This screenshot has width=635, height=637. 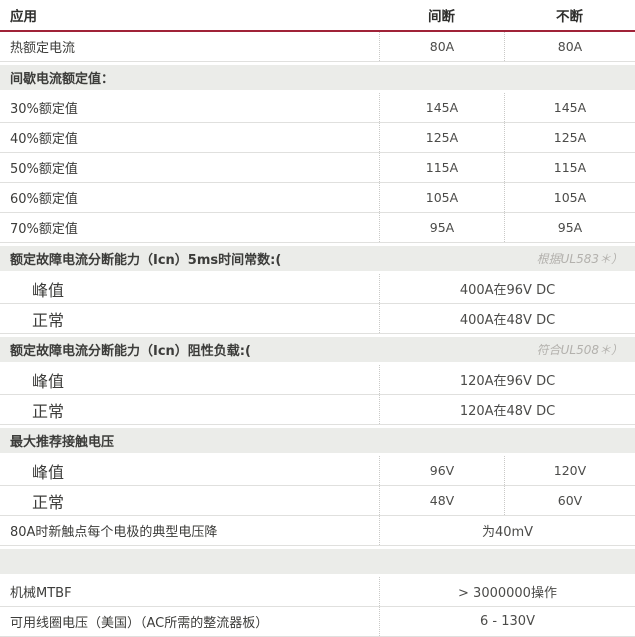 I want to click on col-header-continuous: 不断, so click(x=569, y=17).